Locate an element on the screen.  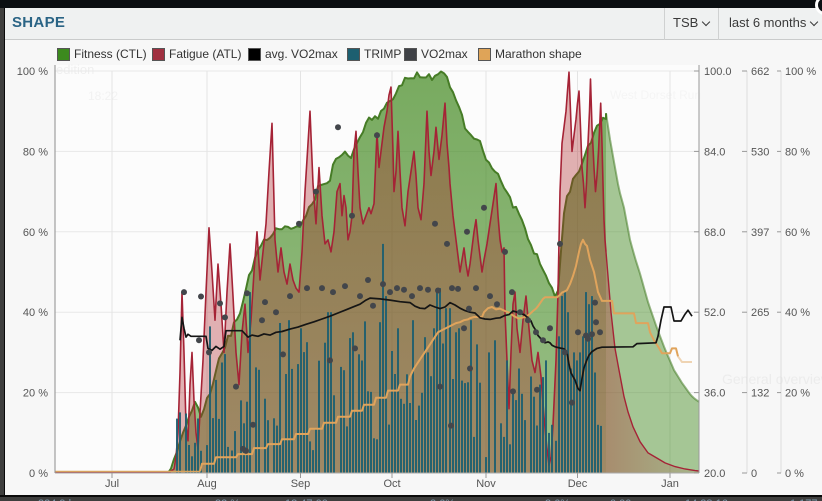
svg-text: 0 is located at coordinates (754, 474).